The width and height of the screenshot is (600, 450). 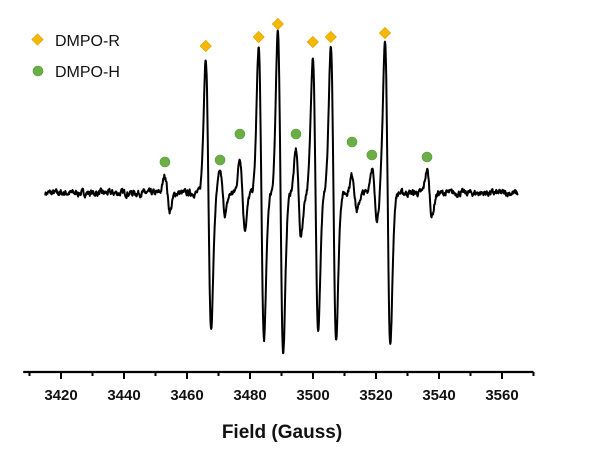 What do you see at coordinates (38, 71) in the screenshot?
I see `legend-marker-dmpo-h` at bounding box center [38, 71].